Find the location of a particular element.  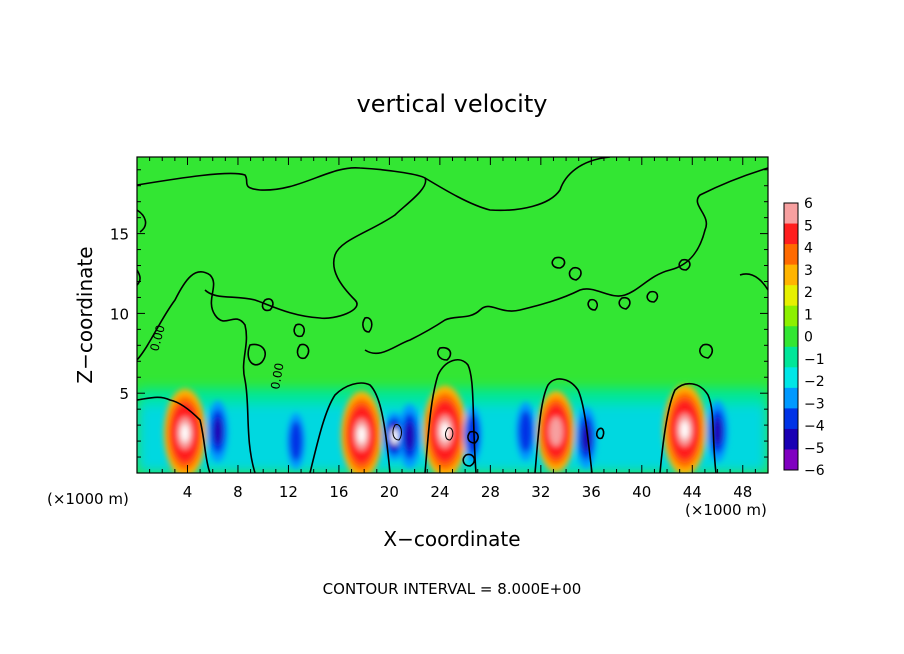

colorbar-tick-label: −6 is located at coordinates (814, 471).